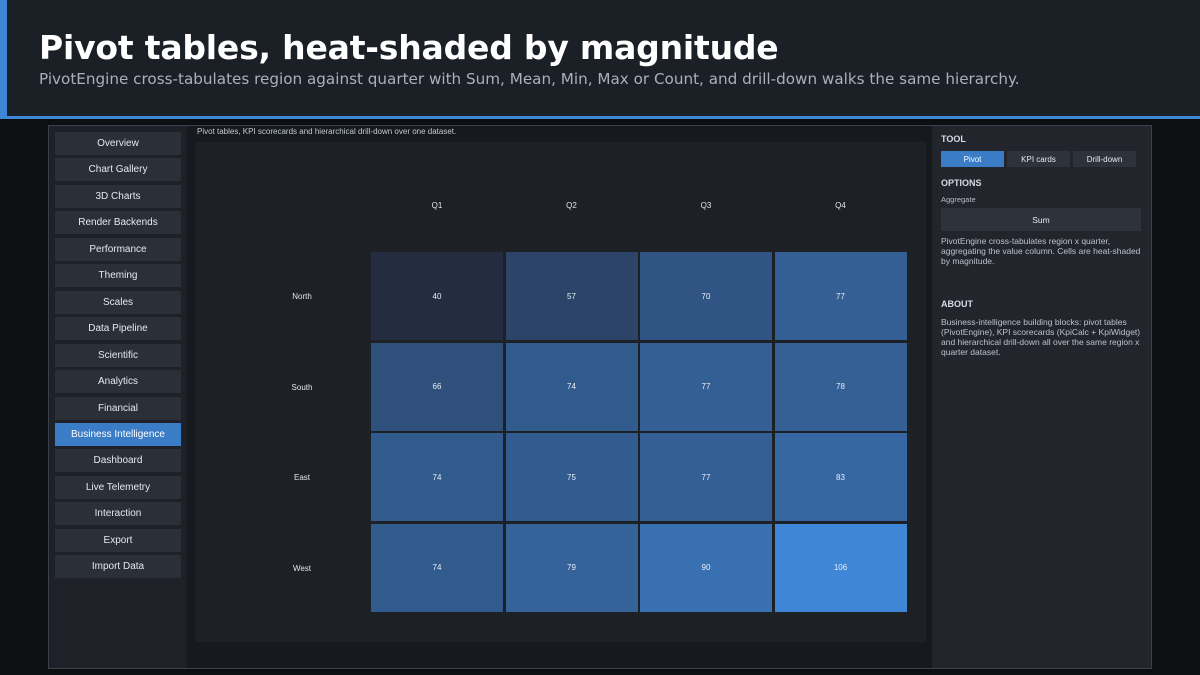 Image resolution: width=1200 pixels, height=675 pixels. I want to click on pivot-cell: 79, so click(571, 567).